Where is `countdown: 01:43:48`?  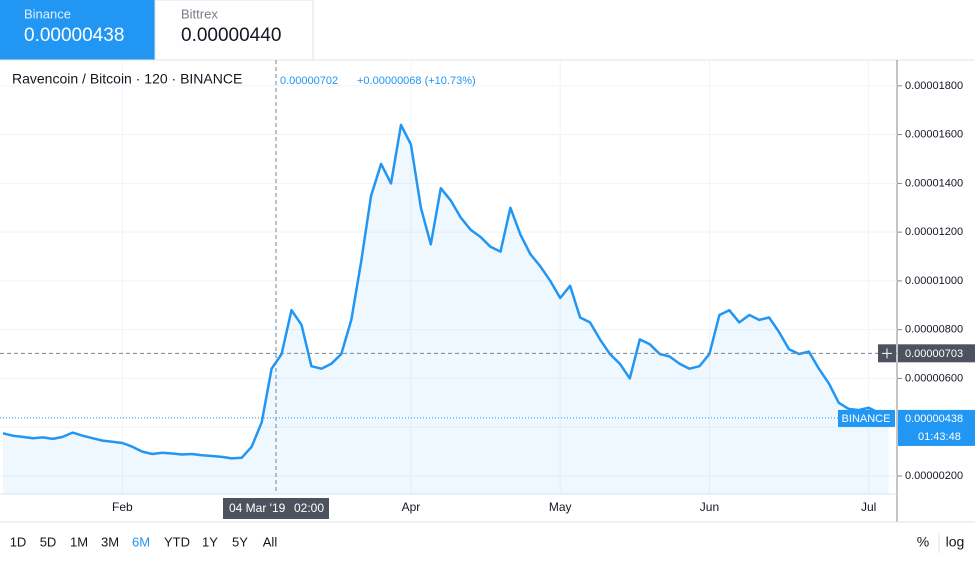
countdown: 01:43:48 is located at coordinates (939, 437).